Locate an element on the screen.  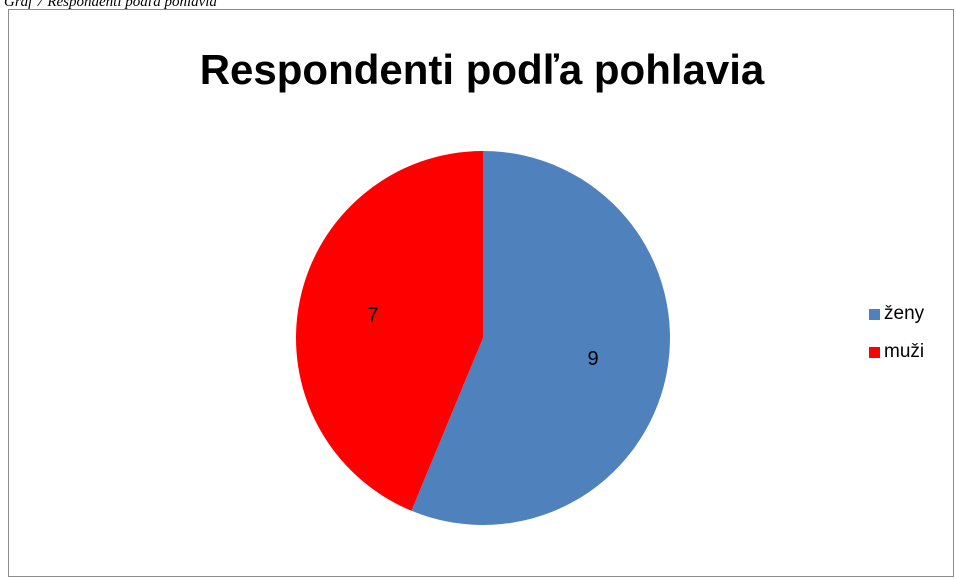
data-label-0: 9 is located at coordinates (592, 359).